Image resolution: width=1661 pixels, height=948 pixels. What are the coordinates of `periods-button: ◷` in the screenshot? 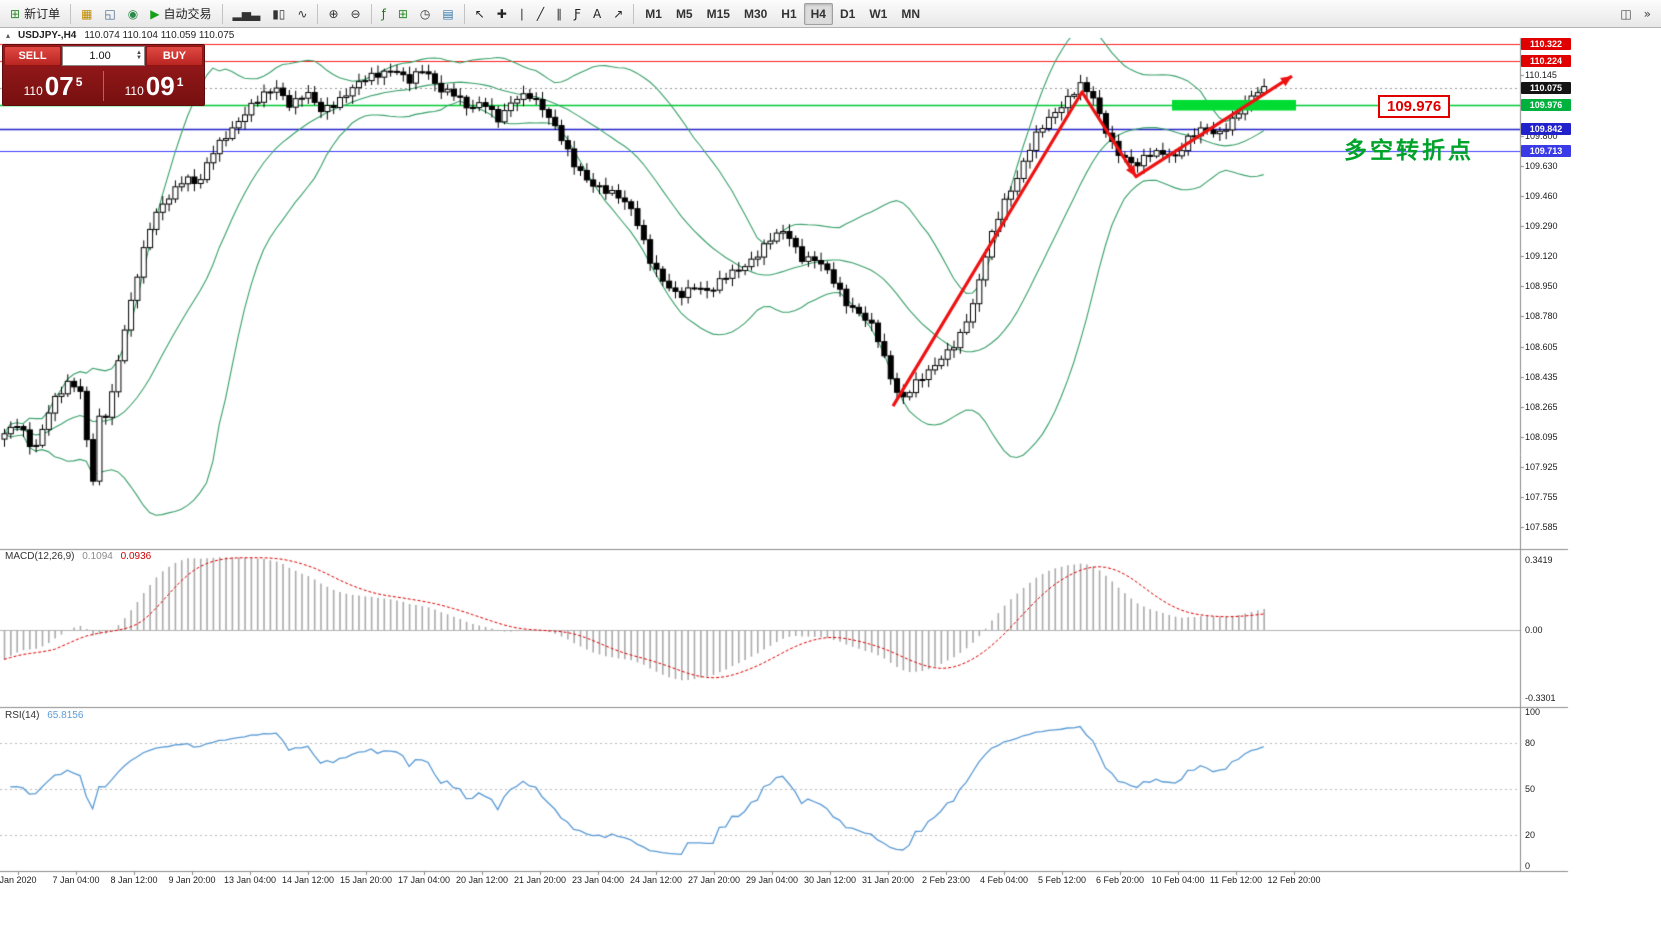 It's located at (425, 14).